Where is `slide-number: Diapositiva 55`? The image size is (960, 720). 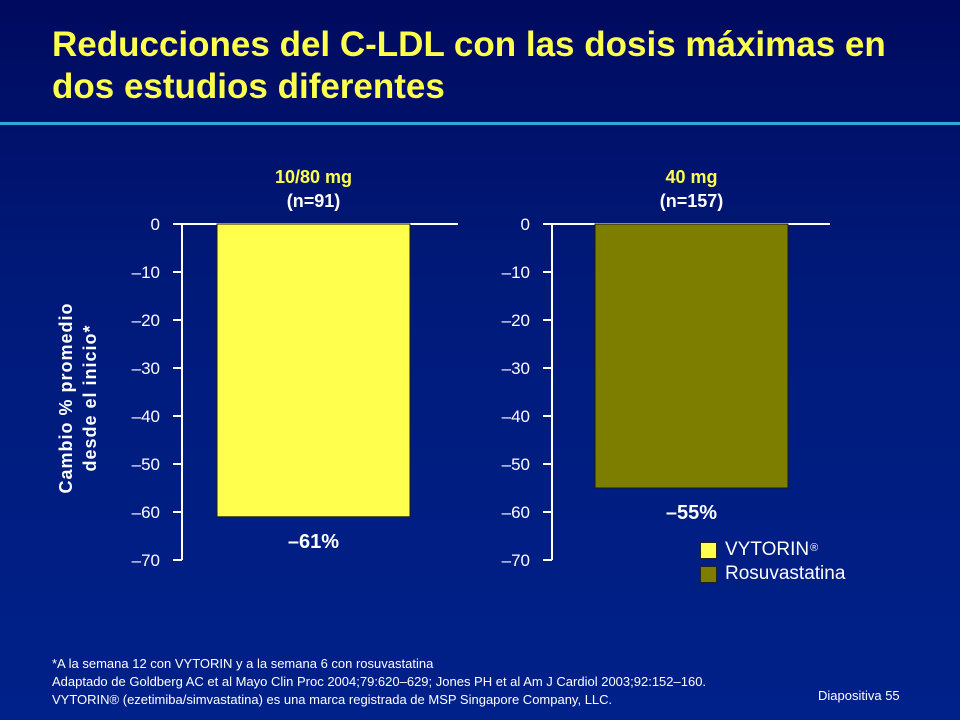 slide-number: Diapositiva 55 is located at coordinates (859, 695).